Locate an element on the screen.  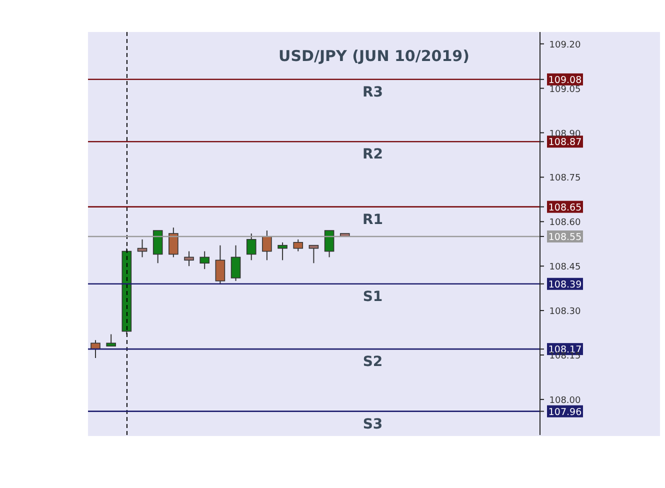
y-tick-label: 108.30 is located at coordinates (565, 312).